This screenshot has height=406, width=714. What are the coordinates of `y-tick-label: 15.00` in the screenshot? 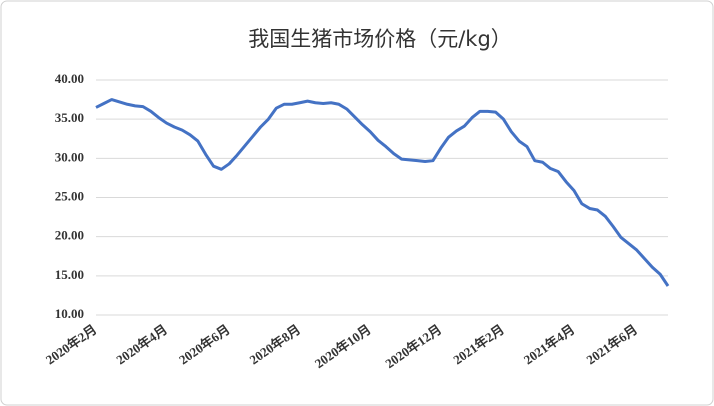 It's located at (69, 274).